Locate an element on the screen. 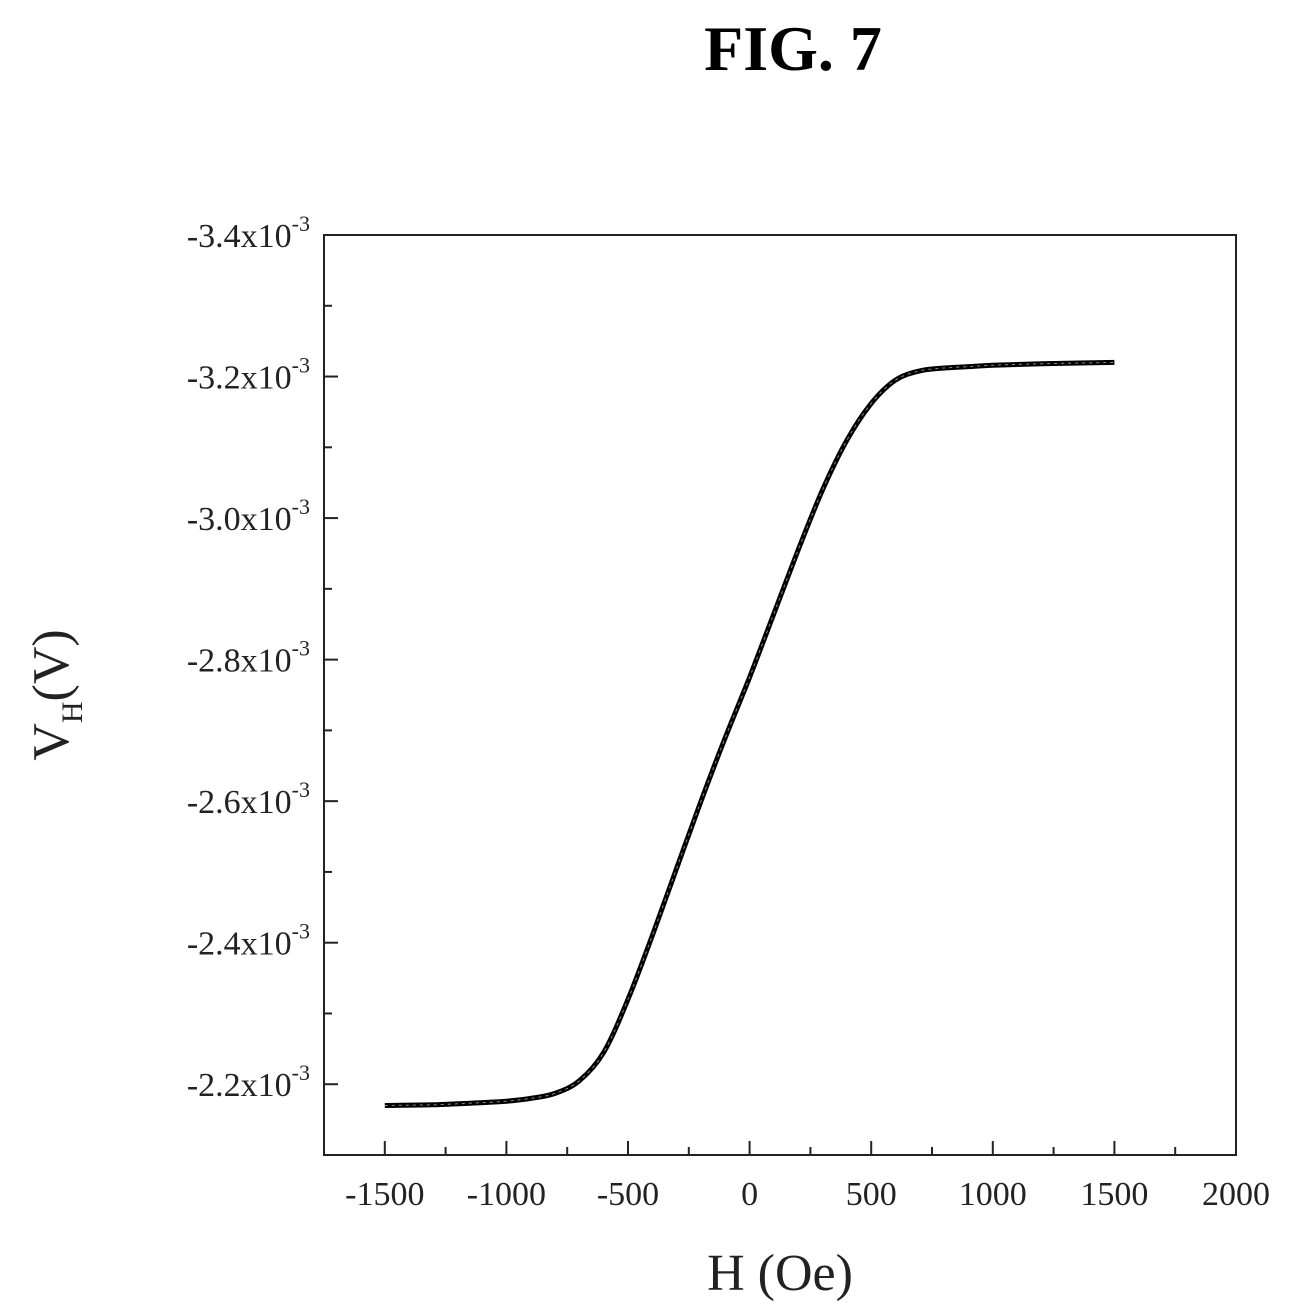 The width and height of the screenshot is (1296, 1315). y-tick-label: -3.0x10⁻³ is located at coordinates (248, 516).